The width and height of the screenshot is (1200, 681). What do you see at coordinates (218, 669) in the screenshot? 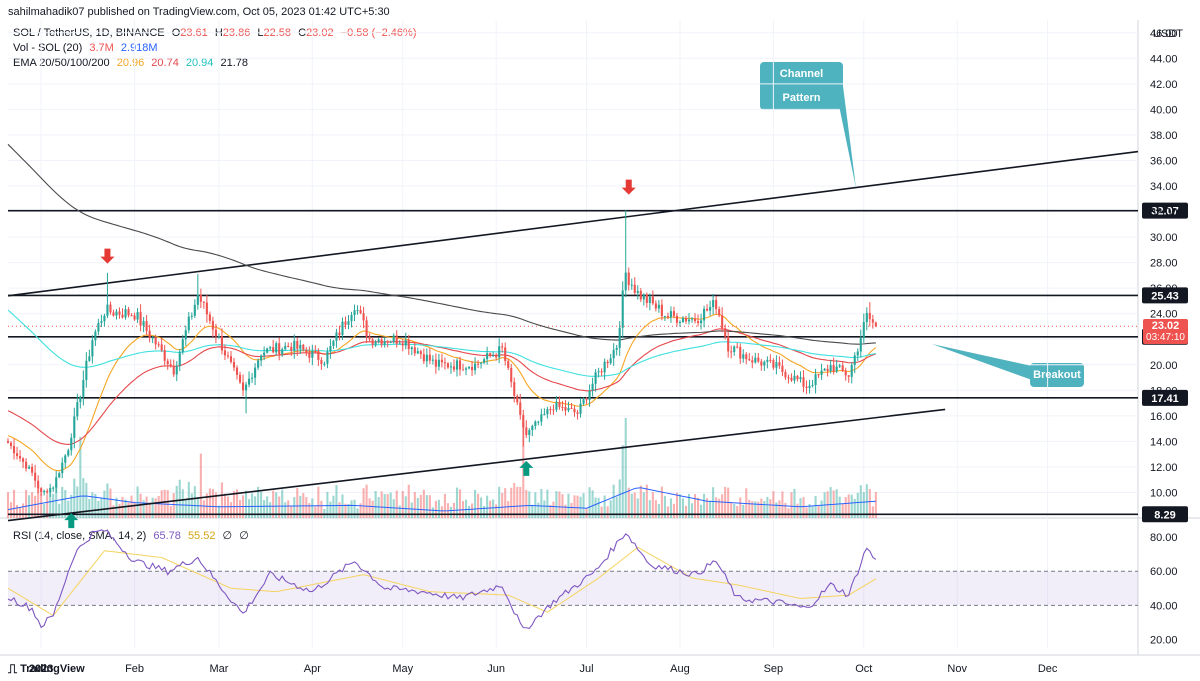
I see `x-tick-label: Mar` at bounding box center [218, 669].